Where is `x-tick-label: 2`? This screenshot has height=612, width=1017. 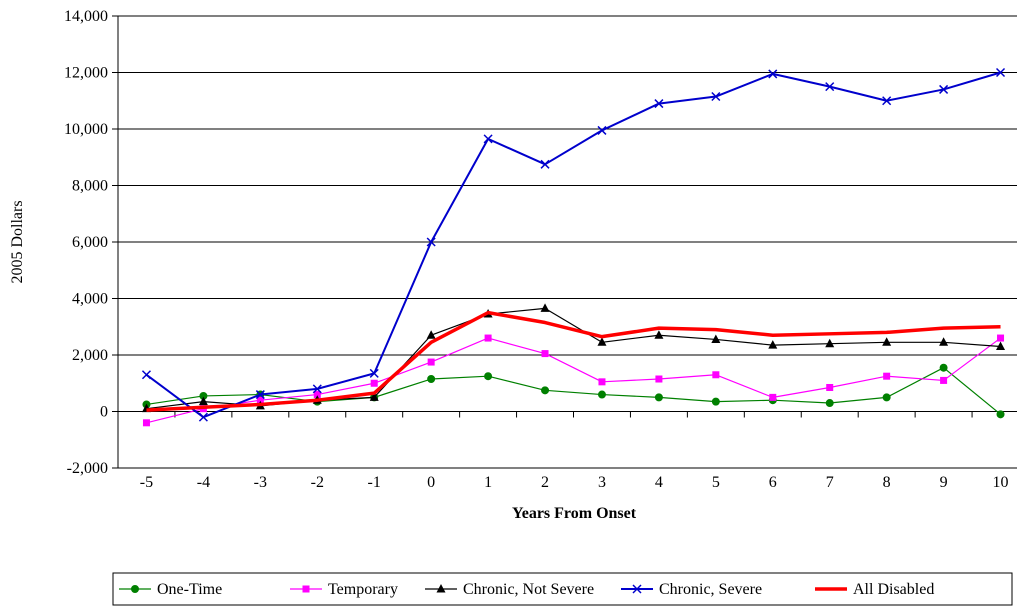
x-tick-label: 2 is located at coordinates (545, 482).